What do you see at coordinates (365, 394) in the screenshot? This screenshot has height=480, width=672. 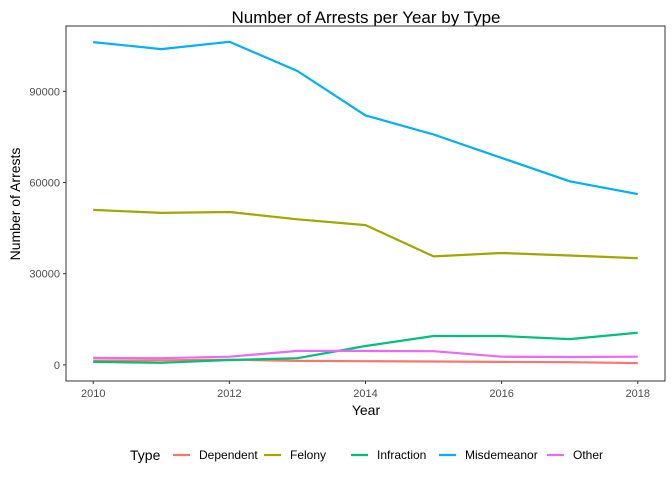 I see `x-tick-label: 2014` at bounding box center [365, 394].